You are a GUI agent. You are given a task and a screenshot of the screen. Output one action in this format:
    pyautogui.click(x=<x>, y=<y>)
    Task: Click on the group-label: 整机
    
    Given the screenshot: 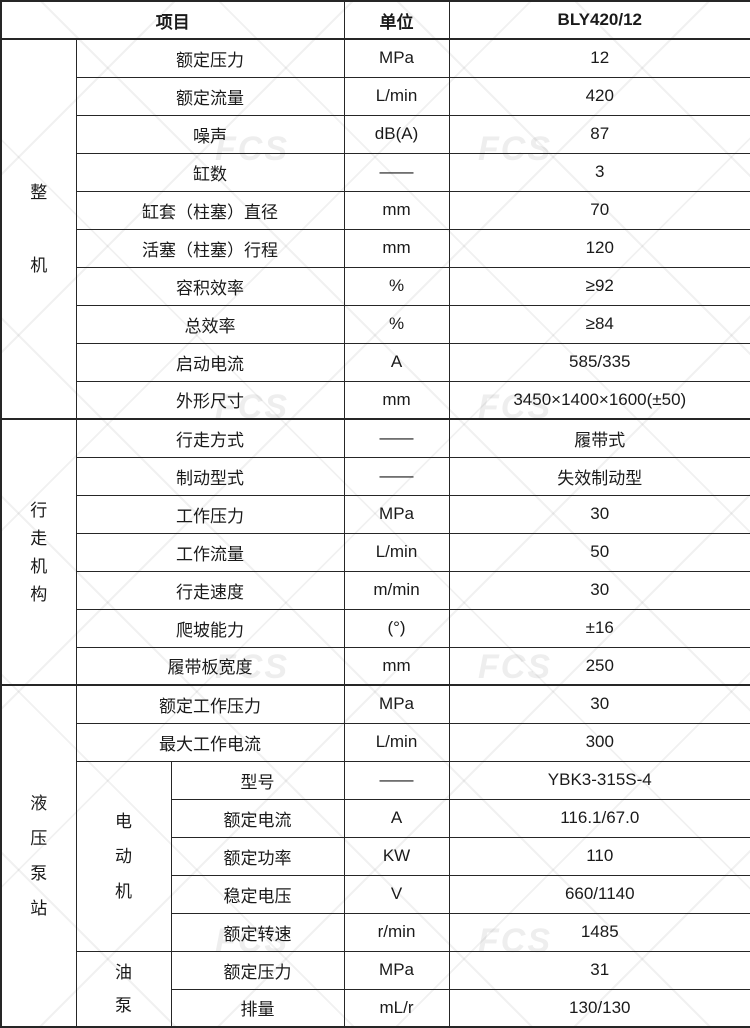 What is the action you would take?
    pyautogui.click(x=39, y=229)
    